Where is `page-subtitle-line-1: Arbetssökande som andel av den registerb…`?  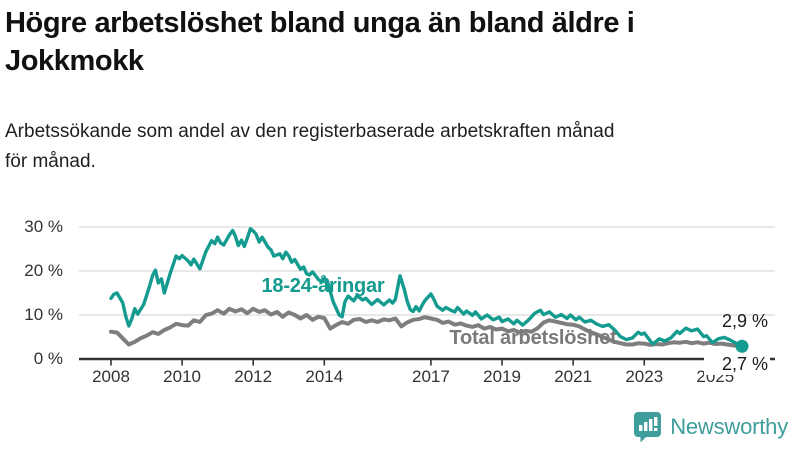
page-subtitle-line-1: Arbetssökande som andel av den registerb… is located at coordinates (310, 131).